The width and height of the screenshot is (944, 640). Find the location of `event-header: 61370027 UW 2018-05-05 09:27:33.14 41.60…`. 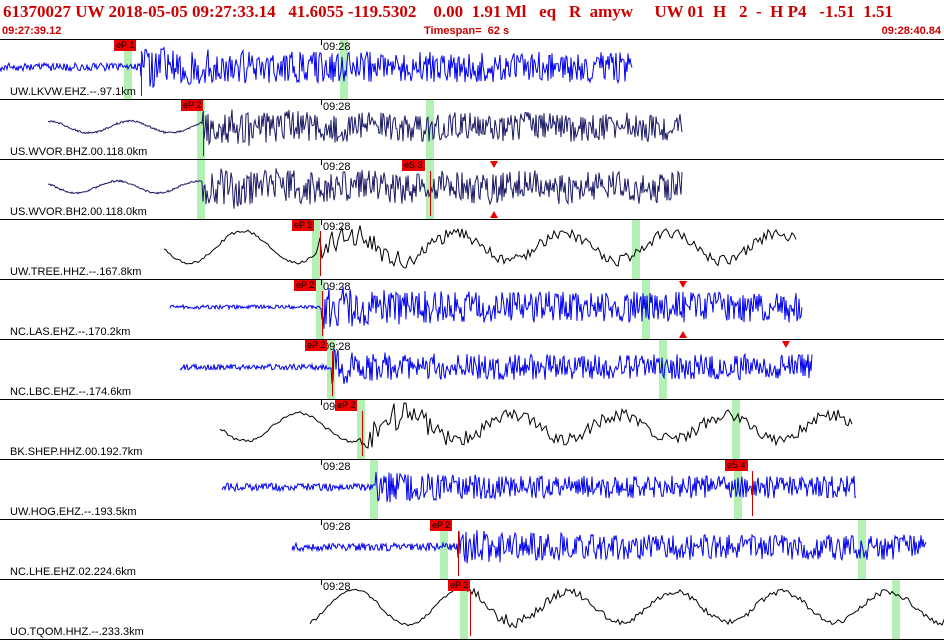

event-header: 61370027 UW 2018-05-05 09:27:33.14 41.60… is located at coordinates (472, 20).